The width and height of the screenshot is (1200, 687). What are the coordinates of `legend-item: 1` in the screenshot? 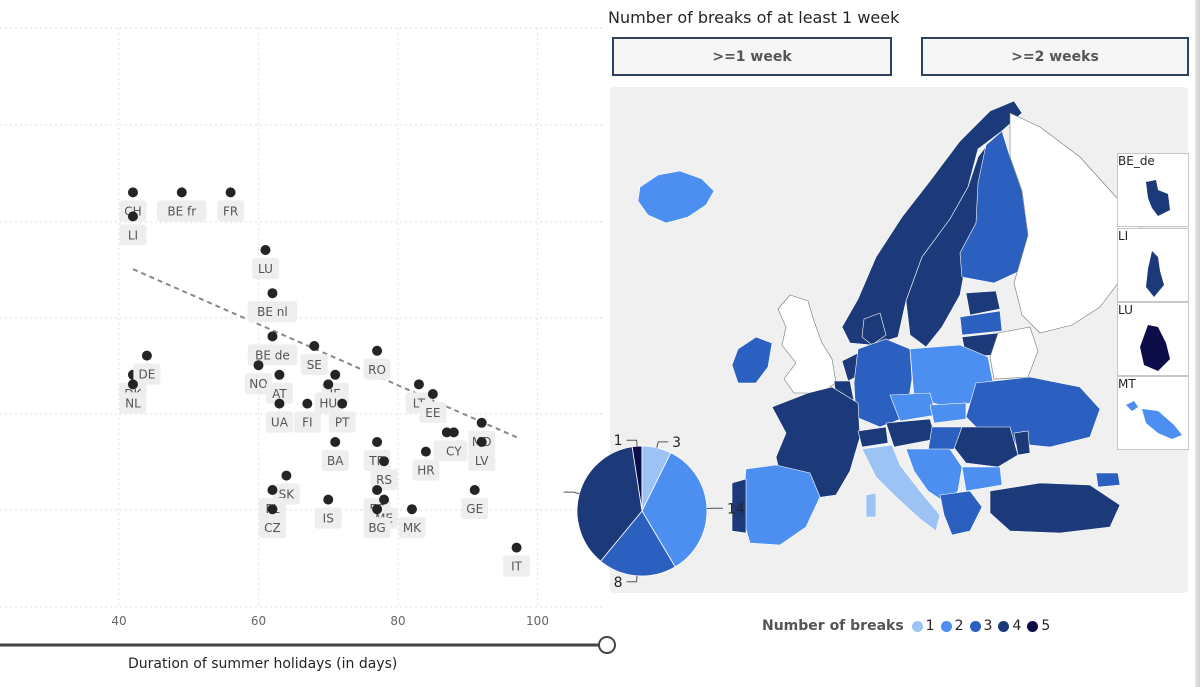 It's located at (923, 626).